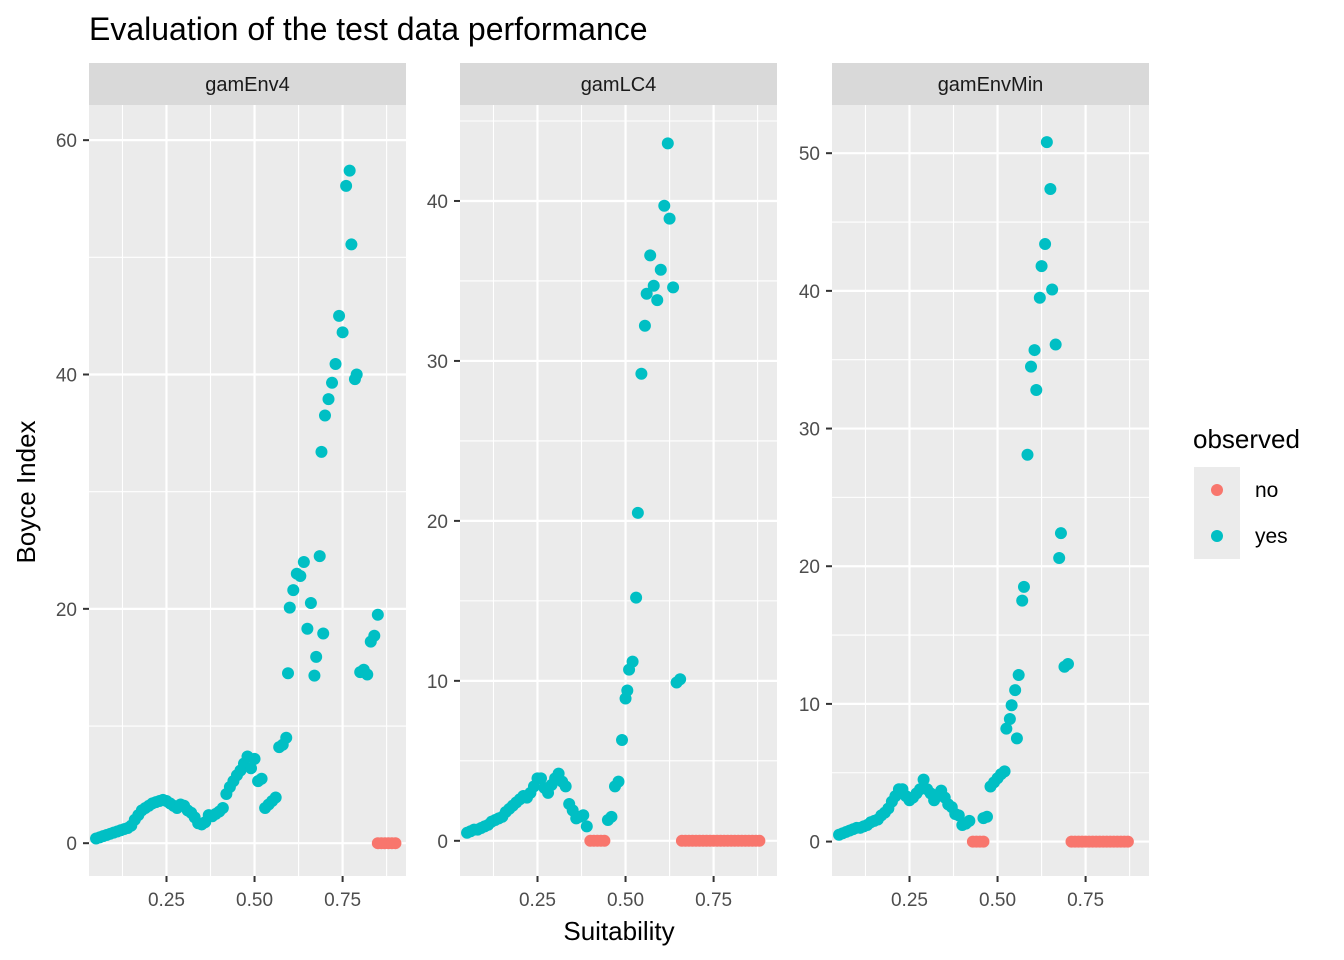 This screenshot has height=960, width=1344. What do you see at coordinates (66, 141) in the screenshot?
I see `y-tick-label: 60` at bounding box center [66, 141].